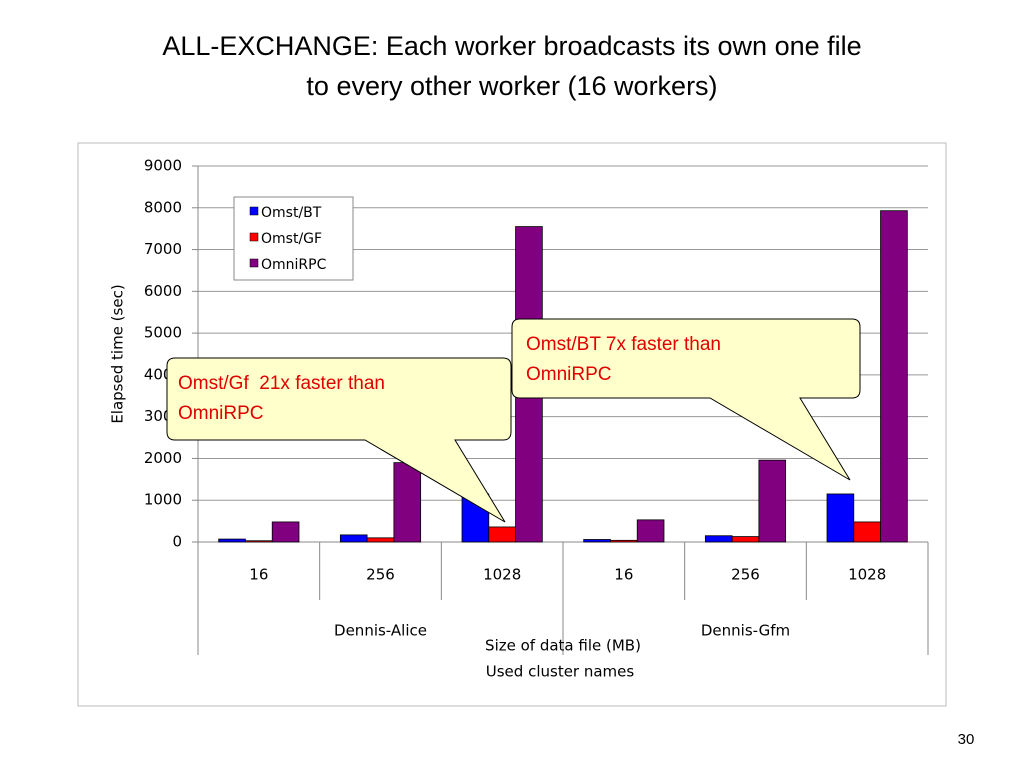 The width and height of the screenshot is (1024, 768). I want to click on y-tick-label: 6000, so click(163, 291).